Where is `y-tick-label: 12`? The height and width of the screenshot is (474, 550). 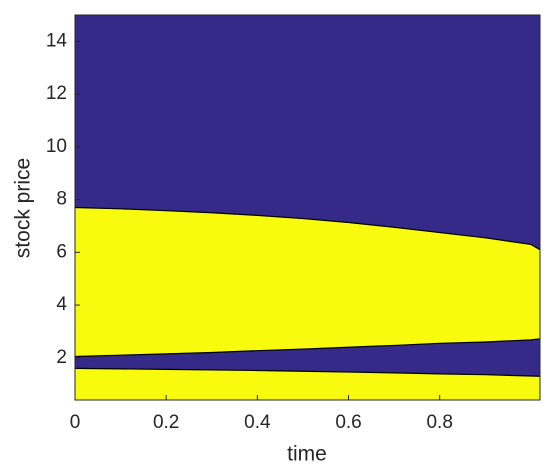 y-tick-label: 12 is located at coordinates (56, 93).